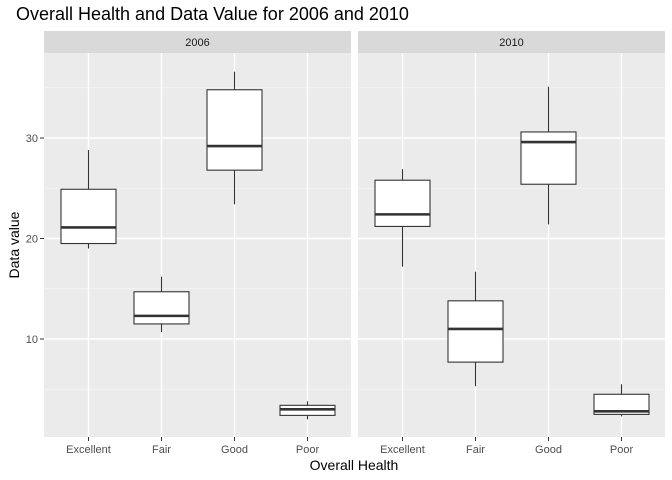 This screenshot has width=672, height=480. Describe the element at coordinates (354, 465) in the screenshot. I see `x-axis-title: Overall Health` at that location.